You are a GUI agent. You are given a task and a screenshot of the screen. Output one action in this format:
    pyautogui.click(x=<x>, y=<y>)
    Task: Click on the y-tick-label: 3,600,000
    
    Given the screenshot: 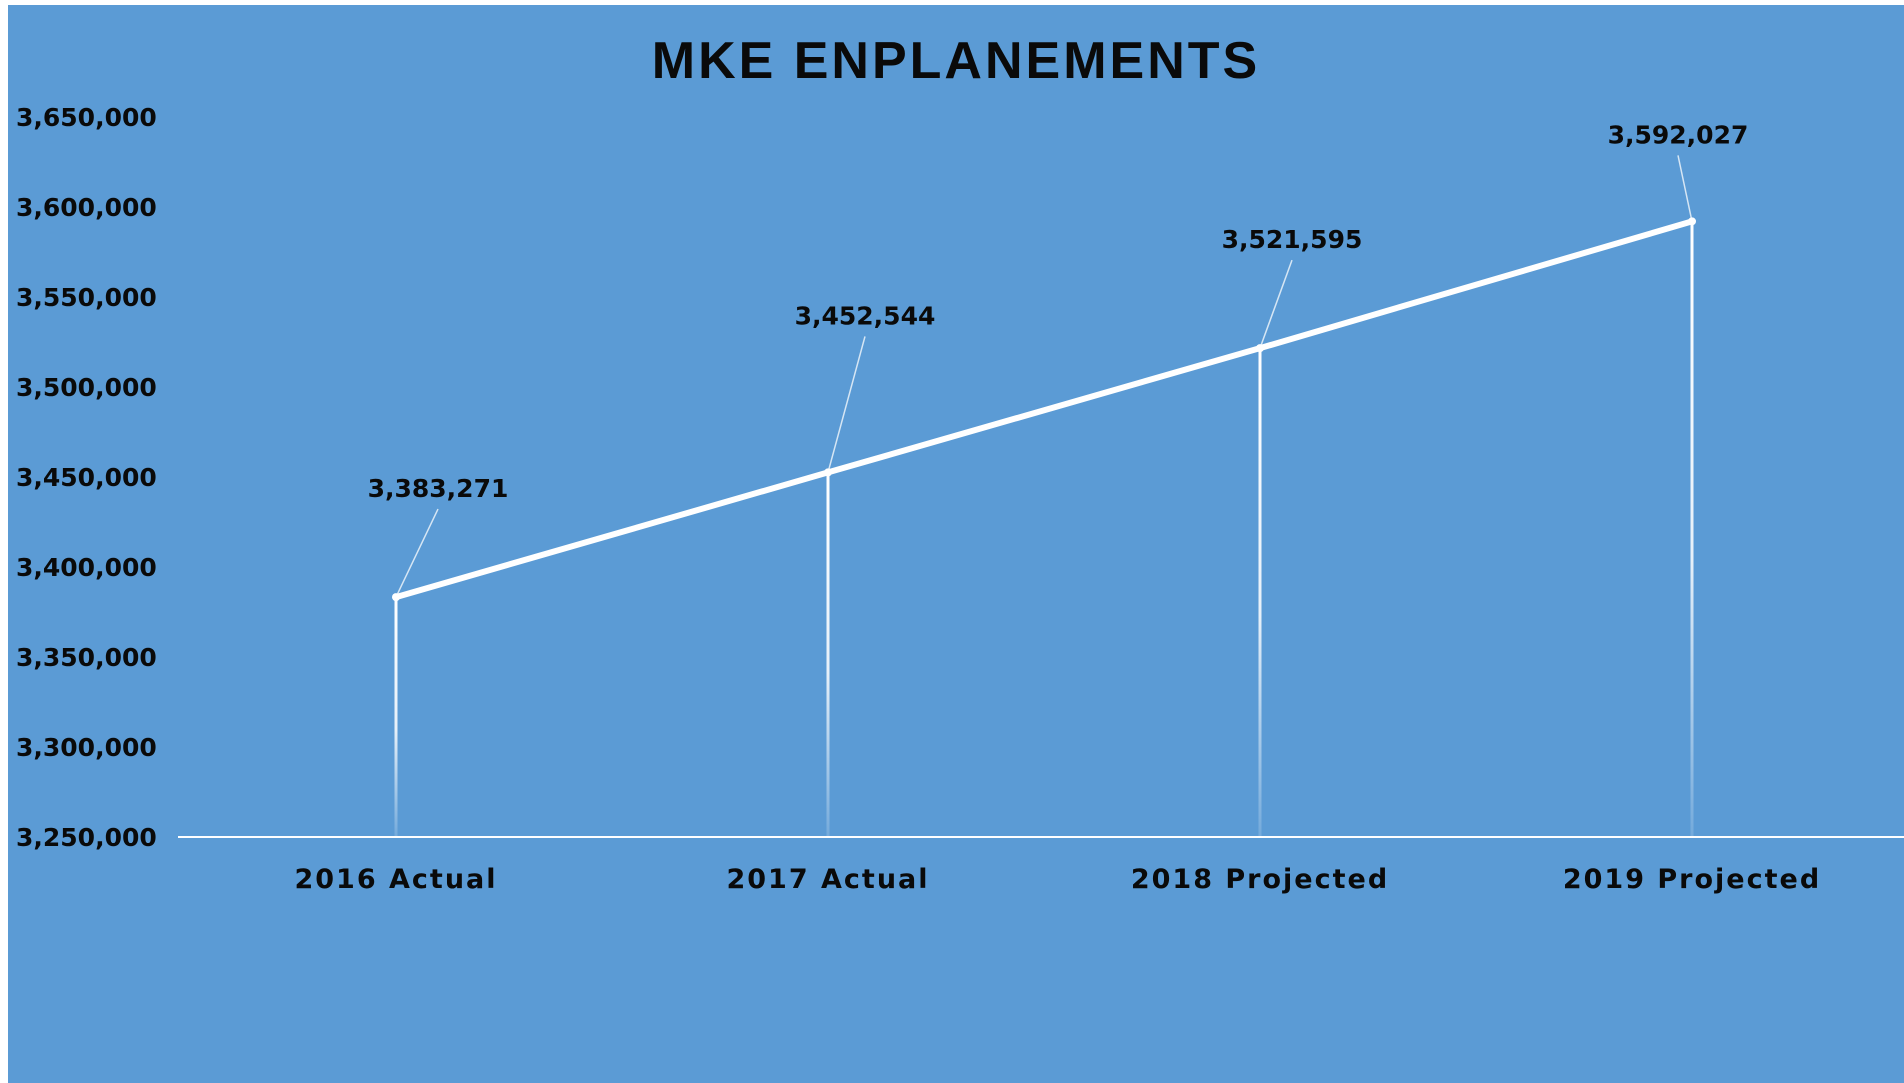 What is the action you would take?
    pyautogui.click(x=86, y=207)
    